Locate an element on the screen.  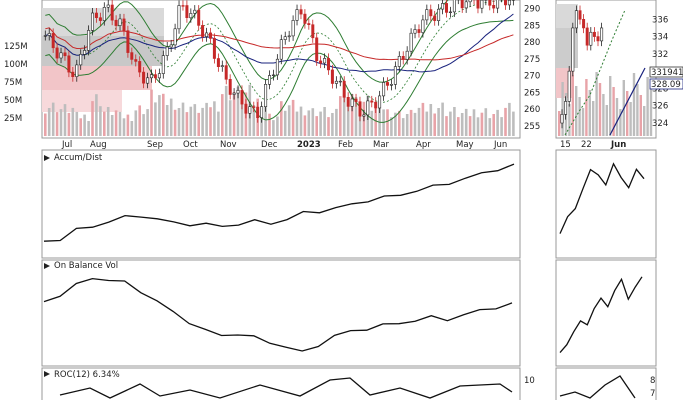
roc-inset-tick-7: 7 is located at coordinates (652, 394).